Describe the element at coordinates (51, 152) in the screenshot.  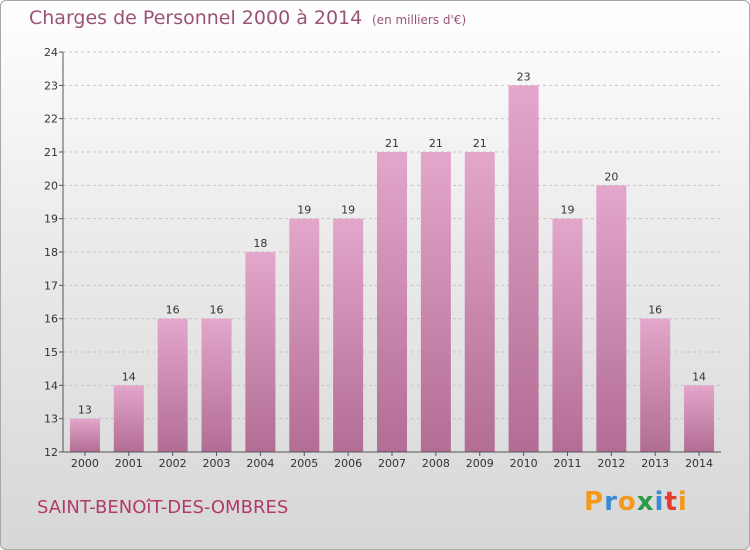
I see `y-tick-label: 21` at that location.